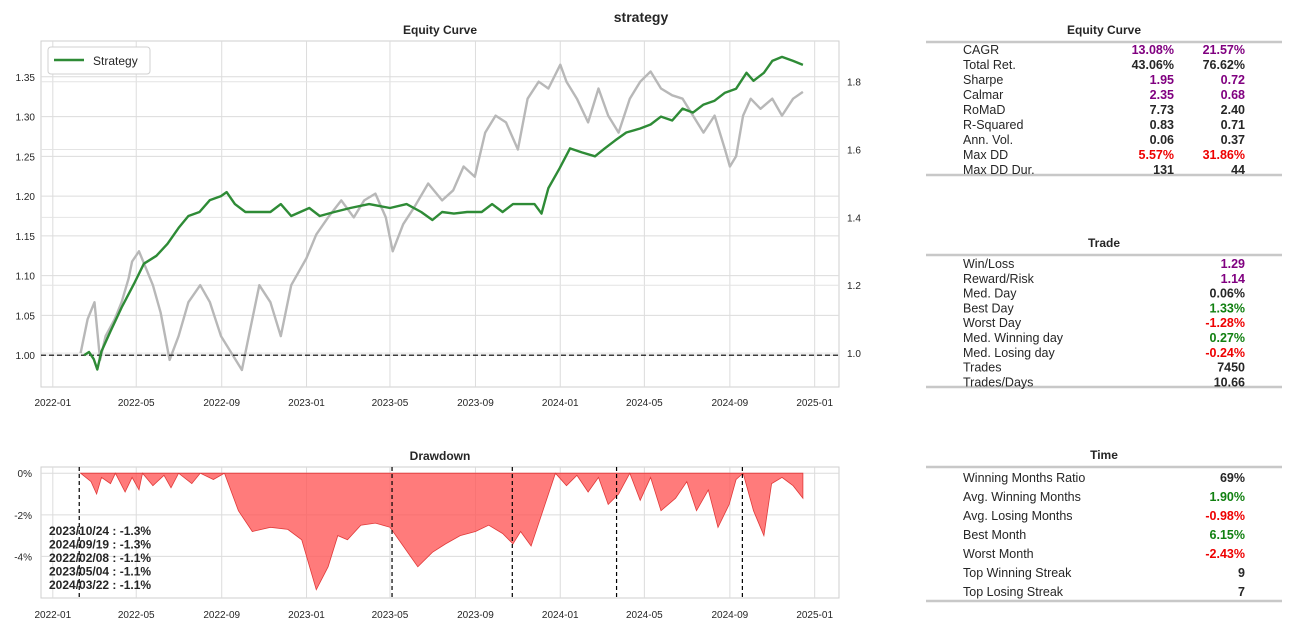 Image resolution: width=1291 pixels, height=631 pixels. Describe the element at coordinates (644, 403) in the screenshot. I see `equity-x-tick-label: 2024-05` at that location.